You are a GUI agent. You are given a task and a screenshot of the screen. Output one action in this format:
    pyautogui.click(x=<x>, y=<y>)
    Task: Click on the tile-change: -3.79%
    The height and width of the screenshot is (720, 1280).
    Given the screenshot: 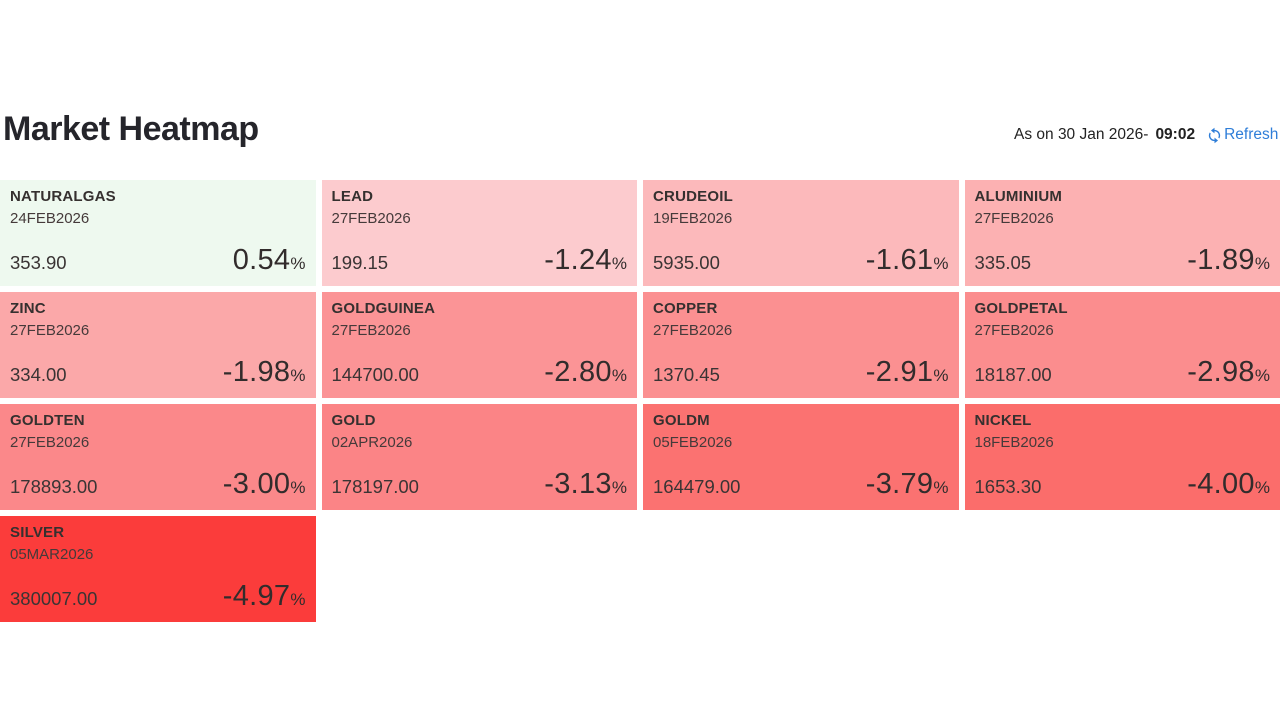 What is the action you would take?
    pyautogui.click(x=907, y=484)
    